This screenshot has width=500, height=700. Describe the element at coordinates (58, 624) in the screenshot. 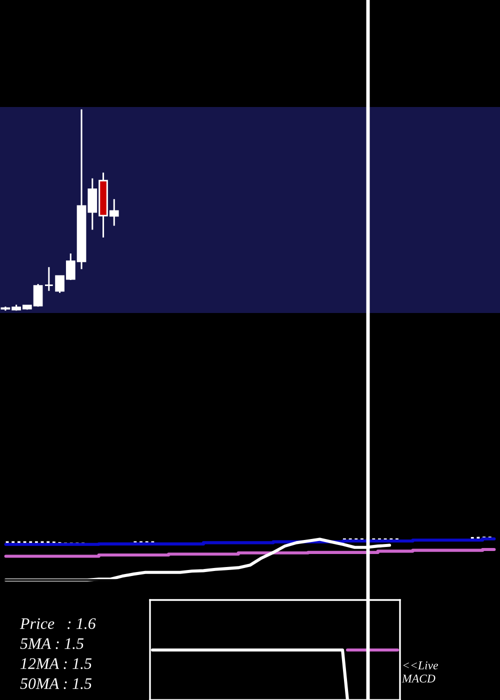

I see `text: Price : 1.6` at that location.